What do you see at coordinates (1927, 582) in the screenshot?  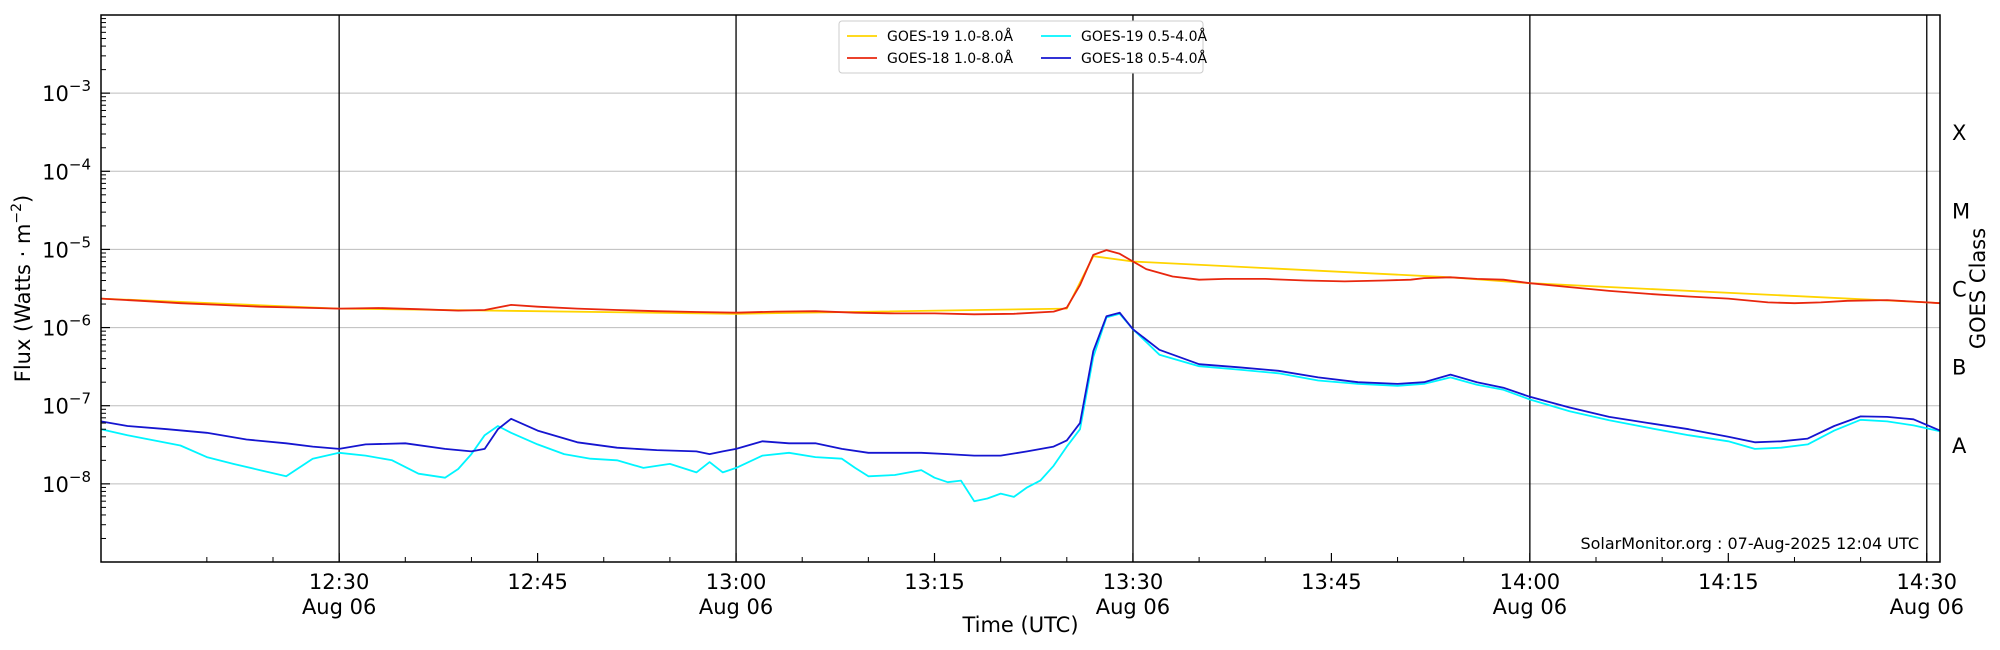 I see `x-tick-label: 14:30` at bounding box center [1927, 582].